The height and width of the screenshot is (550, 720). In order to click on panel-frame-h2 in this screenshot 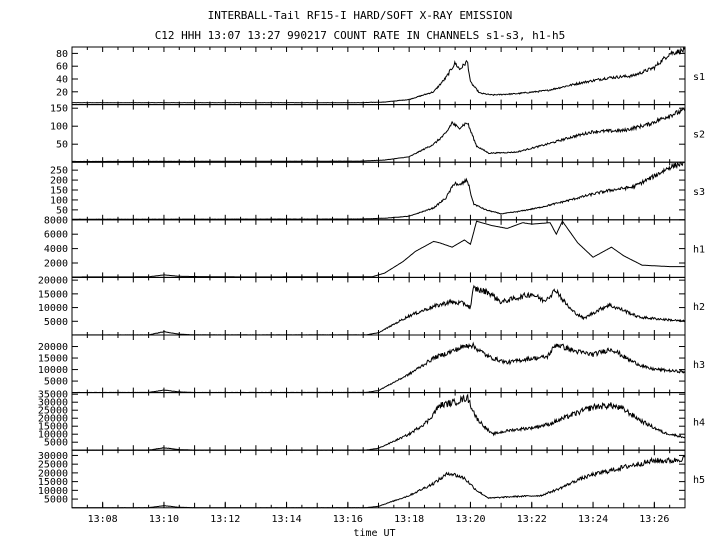, I will do `click(378, 306)`.